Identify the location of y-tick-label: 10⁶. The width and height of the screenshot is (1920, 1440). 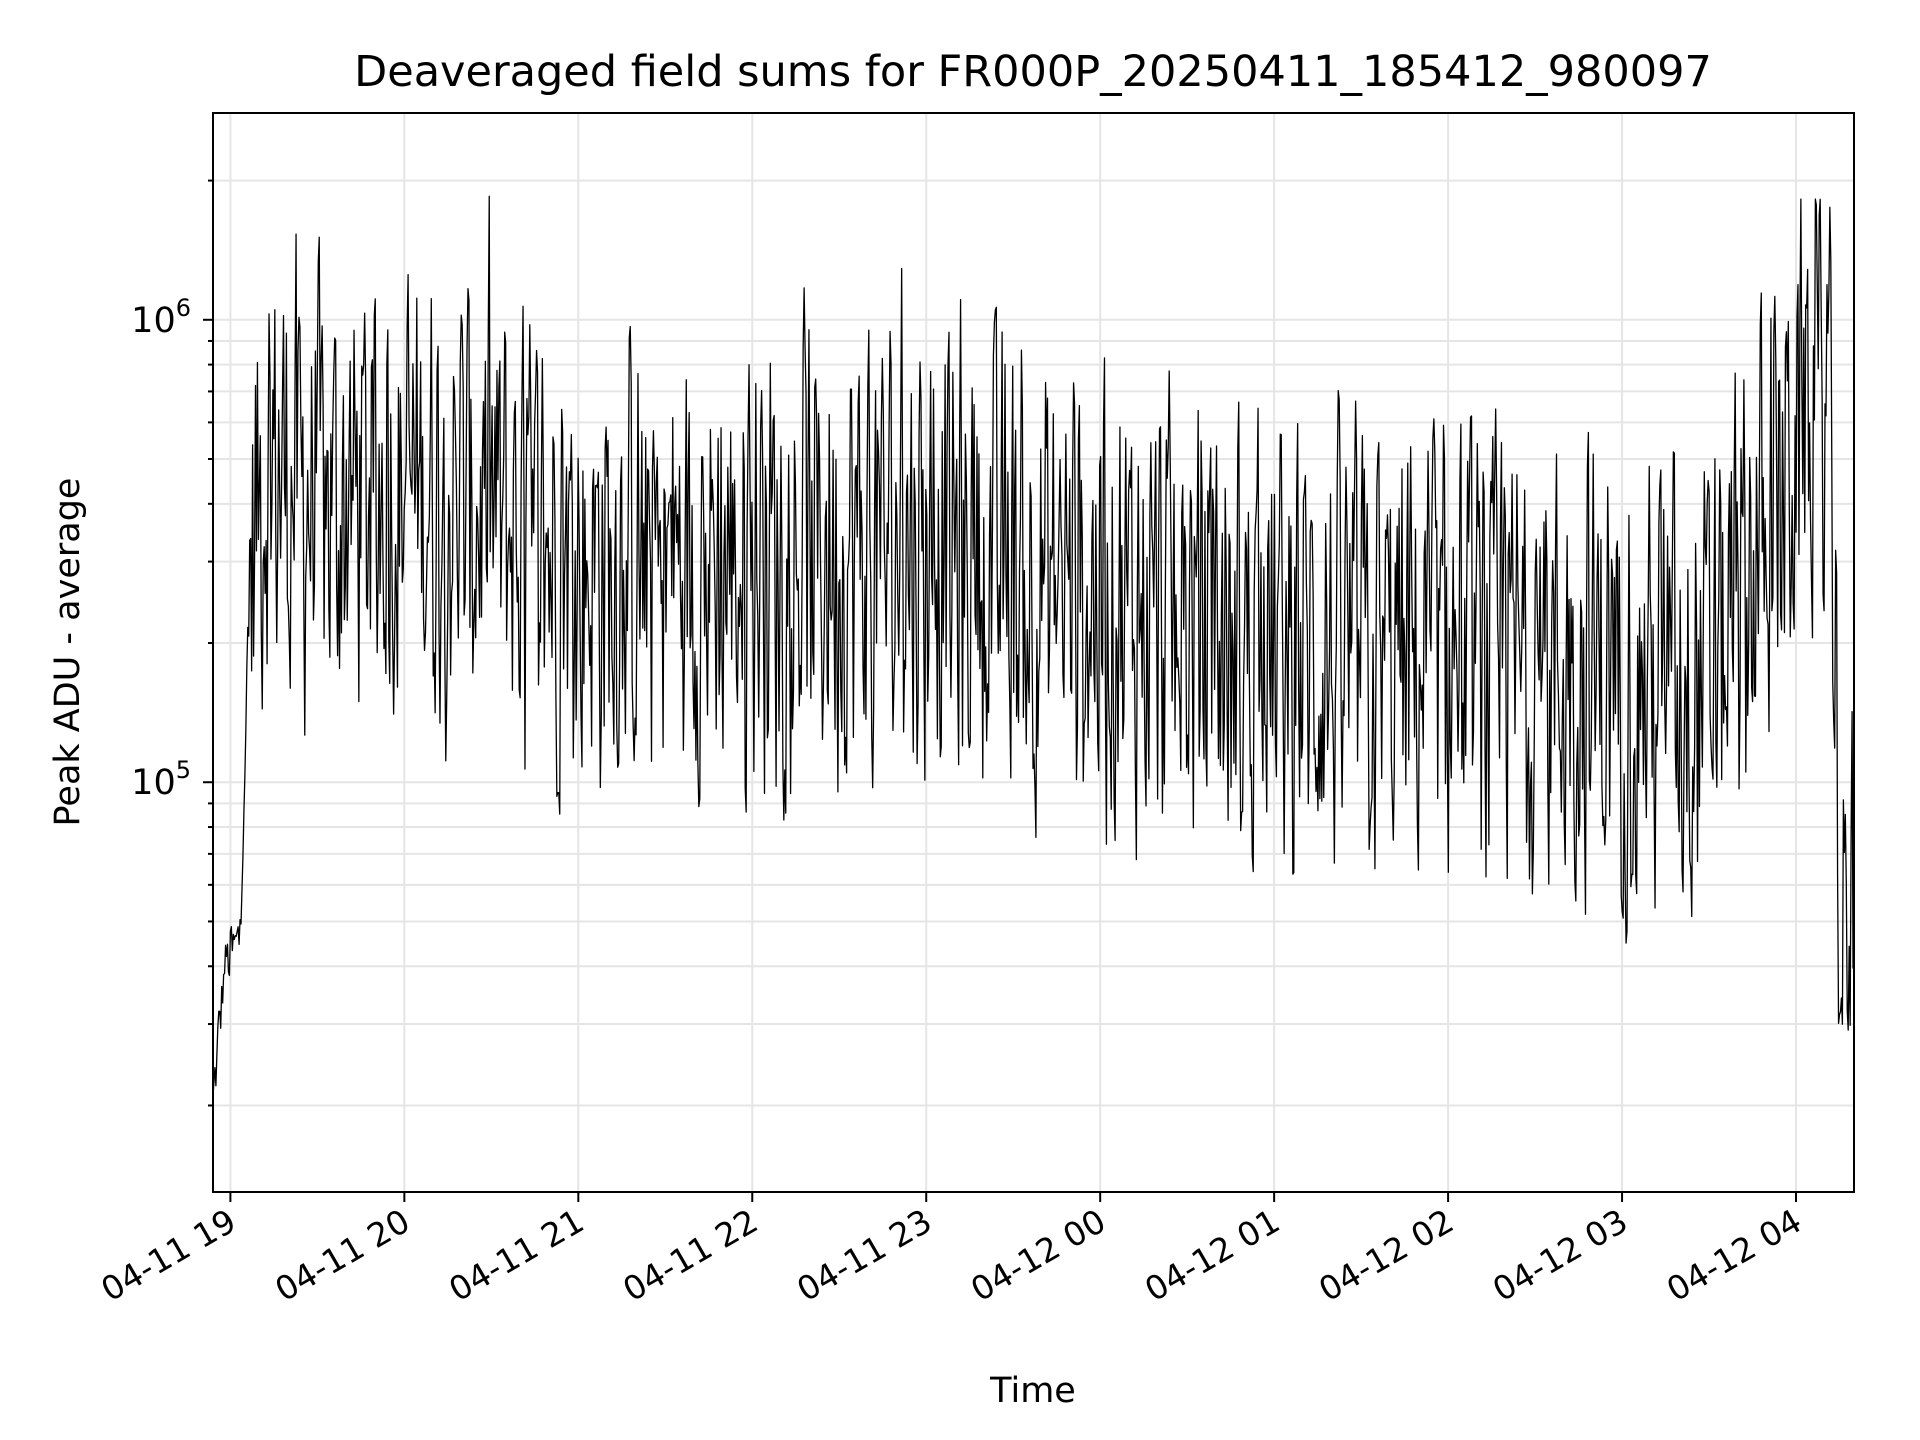
(161, 317).